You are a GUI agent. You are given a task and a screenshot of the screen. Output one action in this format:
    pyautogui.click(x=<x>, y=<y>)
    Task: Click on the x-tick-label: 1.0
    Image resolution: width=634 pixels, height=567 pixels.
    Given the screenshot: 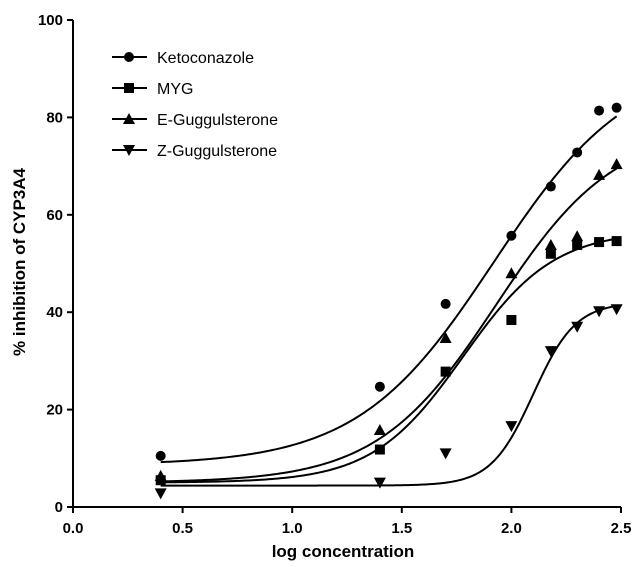 What is the action you would take?
    pyautogui.click(x=292, y=528)
    